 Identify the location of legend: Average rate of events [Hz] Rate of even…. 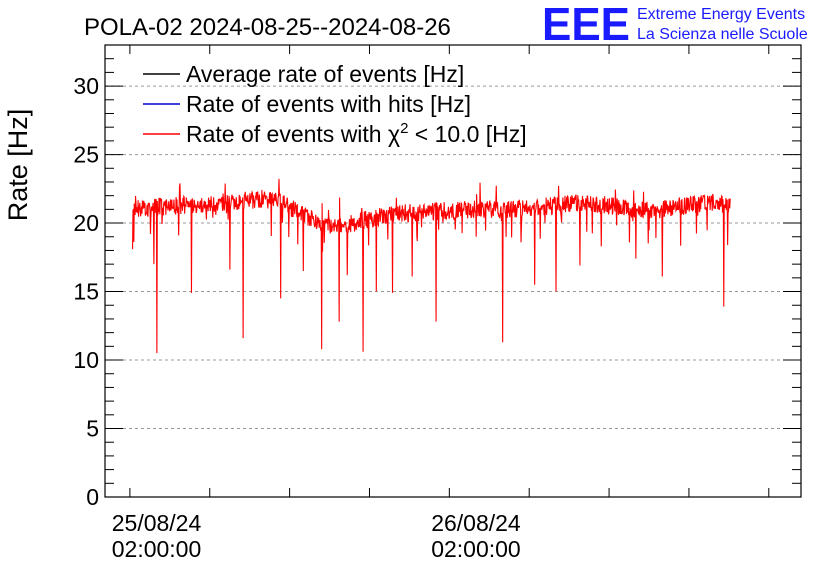
(335, 104).